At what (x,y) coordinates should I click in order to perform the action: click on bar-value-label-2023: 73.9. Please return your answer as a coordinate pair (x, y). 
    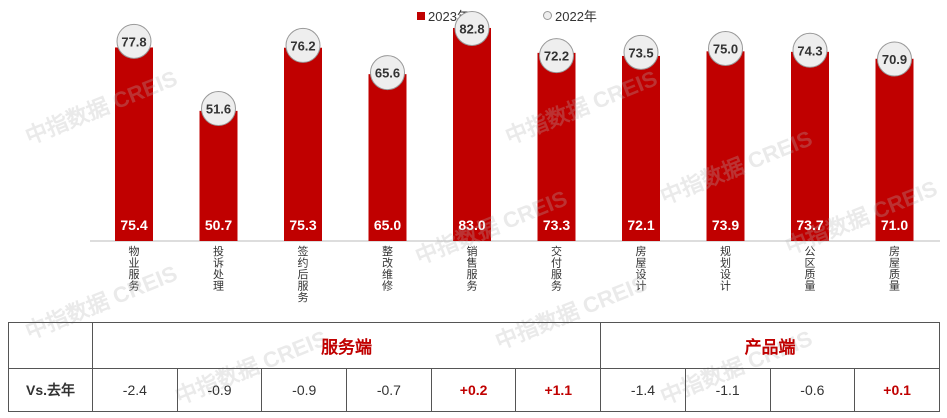
    Looking at the image, I should click on (725, 225).